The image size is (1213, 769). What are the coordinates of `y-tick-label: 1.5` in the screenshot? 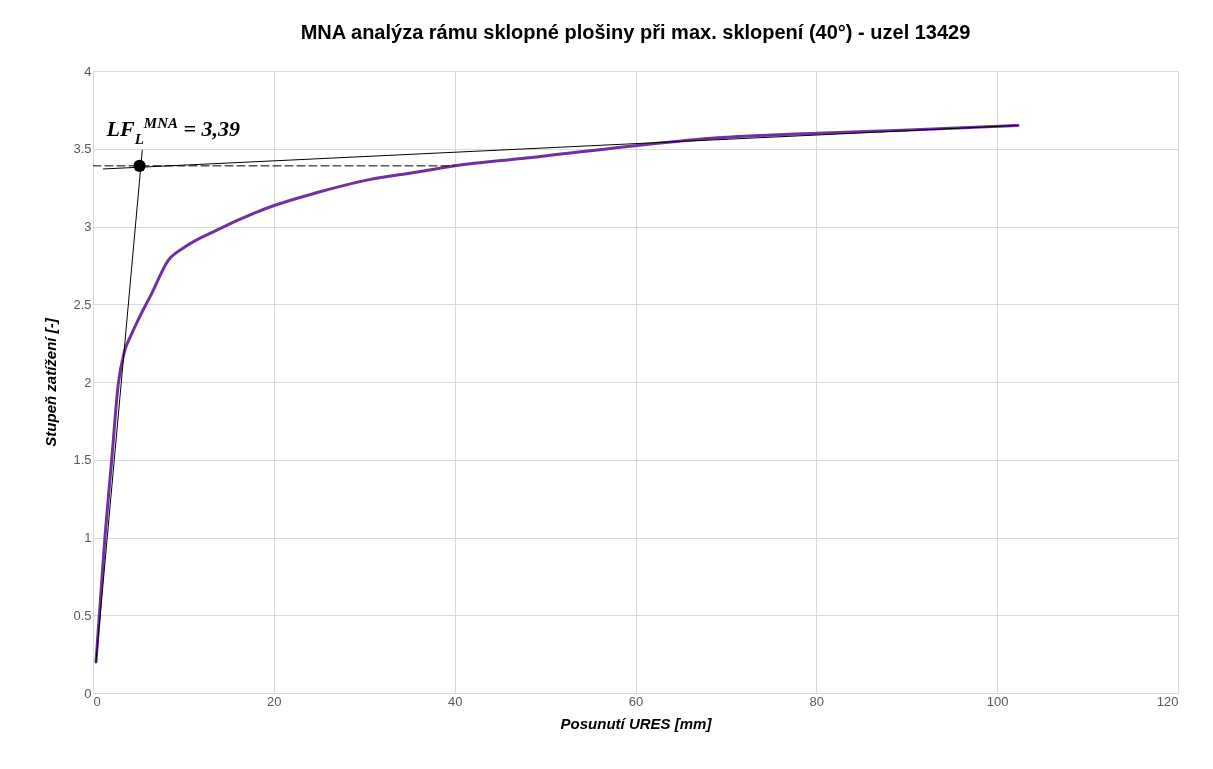 It's located at (82, 460).